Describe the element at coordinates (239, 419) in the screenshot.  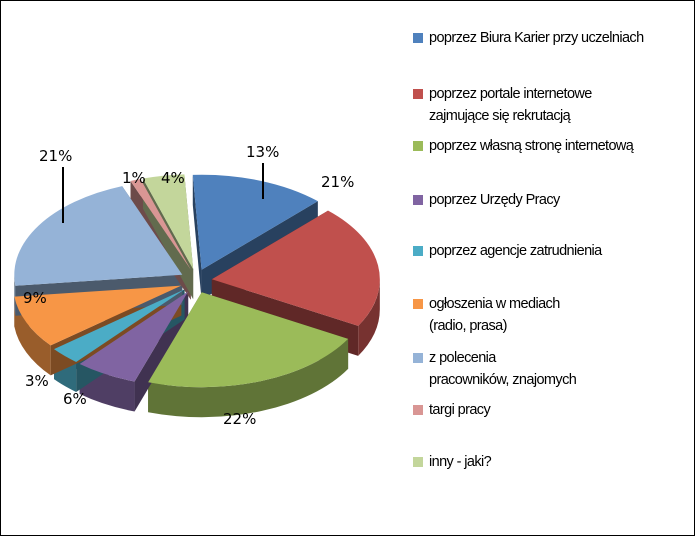
I see `data-label: 22%` at that location.